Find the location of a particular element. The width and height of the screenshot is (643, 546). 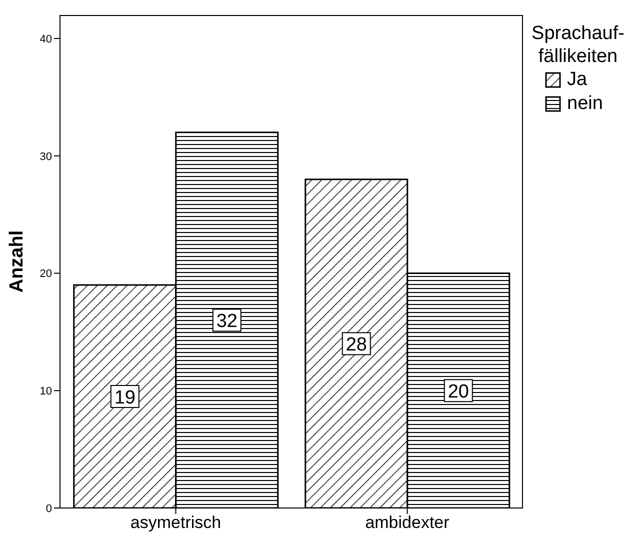

legend-title: Sprachauf-fällikeiten is located at coordinates (578, 45).